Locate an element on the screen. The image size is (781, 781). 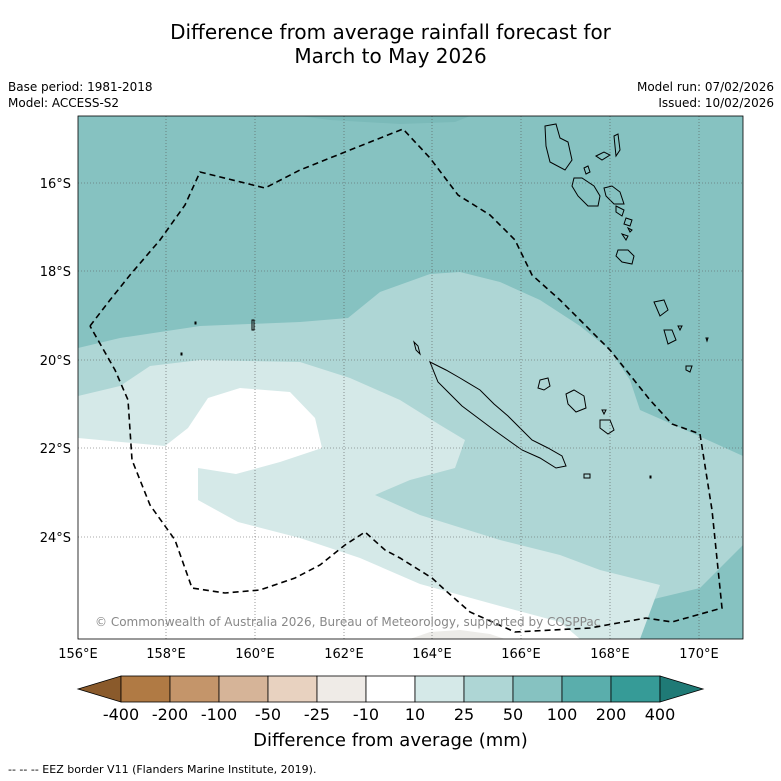
islands-vanuatu is located at coordinates (589, 194).